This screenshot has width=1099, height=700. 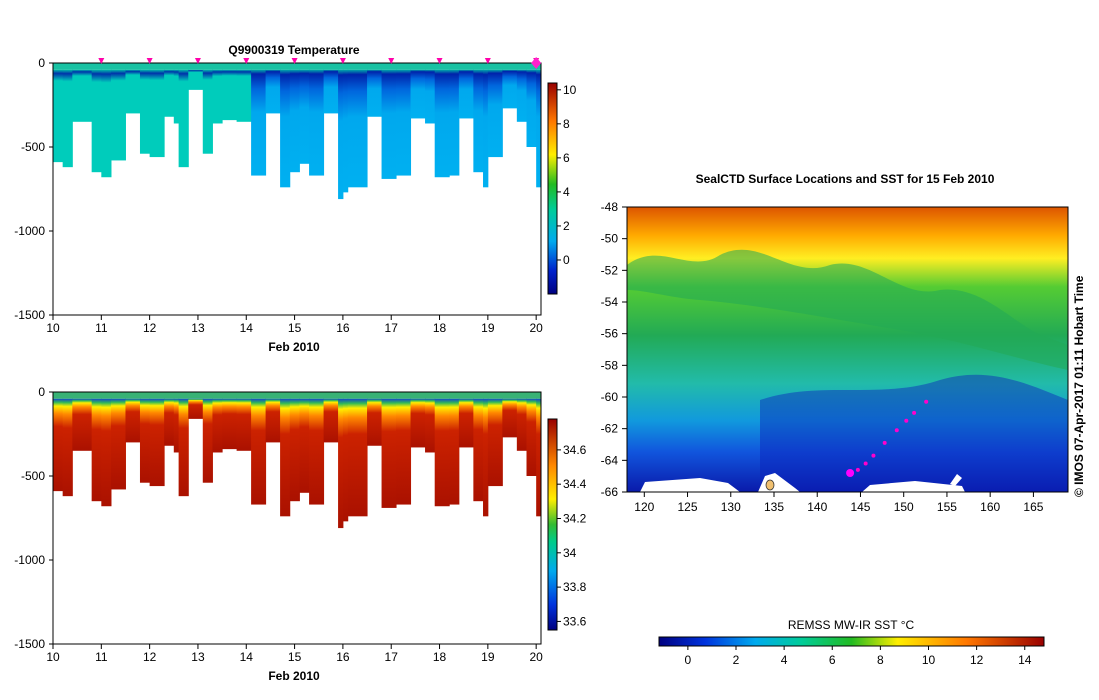 I want to click on colorbar-tick-label: 34, so click(x=570, y=553).